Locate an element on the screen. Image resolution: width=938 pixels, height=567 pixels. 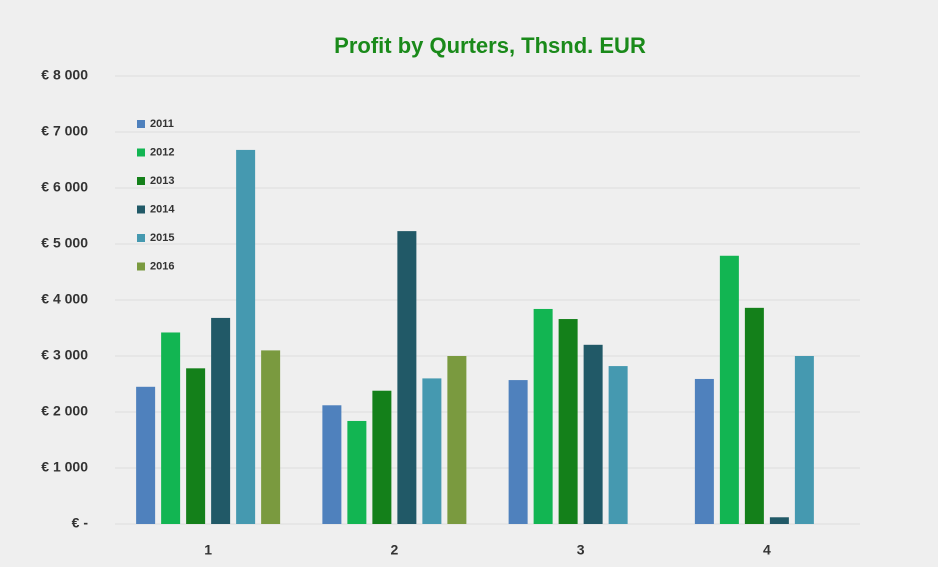
x-tick-label: 3 is located at coordinates (581, 550).